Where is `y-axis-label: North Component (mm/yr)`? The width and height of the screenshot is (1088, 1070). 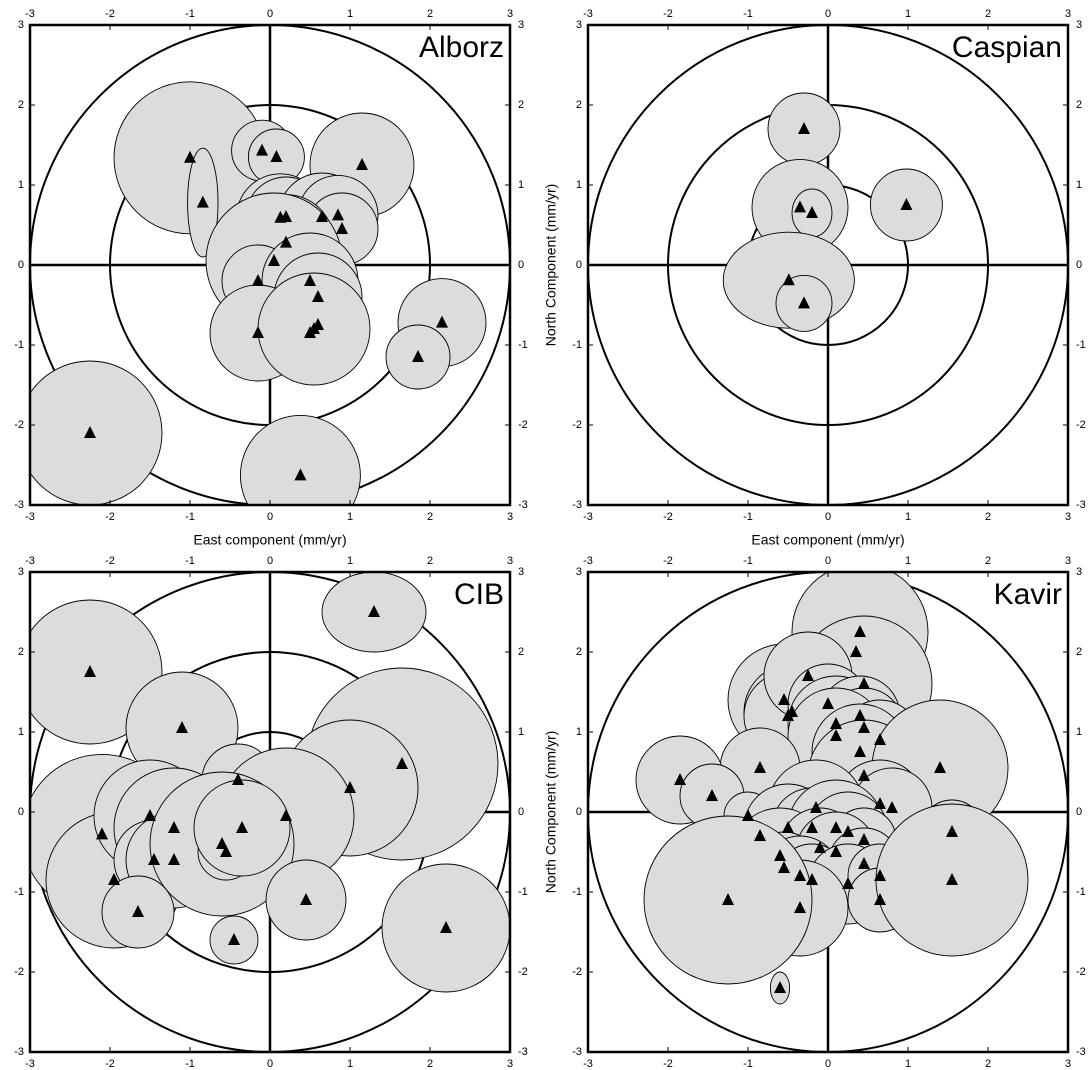 y-axis-label: North Component (mm/yr) is located at coordinates (551, 812).